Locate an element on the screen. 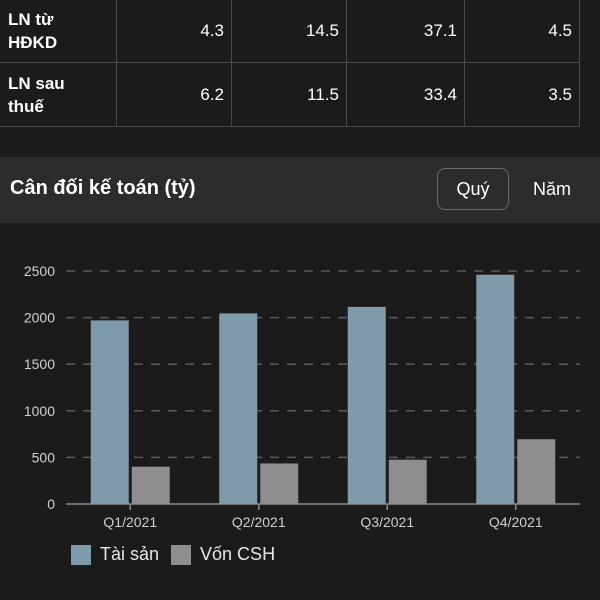 This screenshot has width=600, height=600. y-tick-label: 500 is located at coordinates (44, 457).